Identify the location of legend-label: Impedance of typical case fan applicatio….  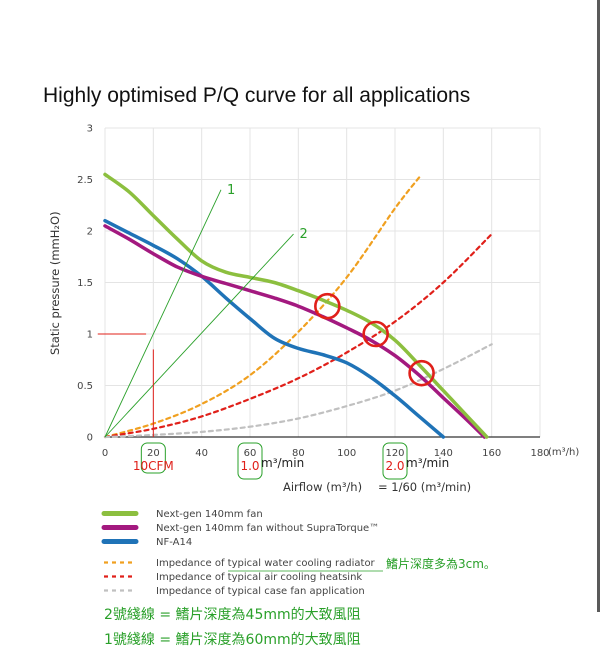
(260, 591).